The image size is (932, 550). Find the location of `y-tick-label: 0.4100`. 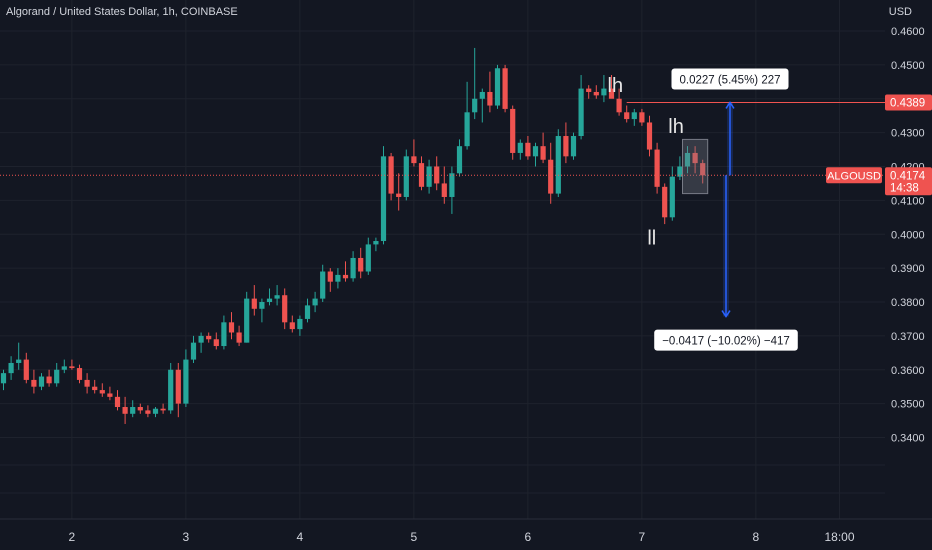

y-tick-label: 0.4100 is located at coordinates (908, 201).